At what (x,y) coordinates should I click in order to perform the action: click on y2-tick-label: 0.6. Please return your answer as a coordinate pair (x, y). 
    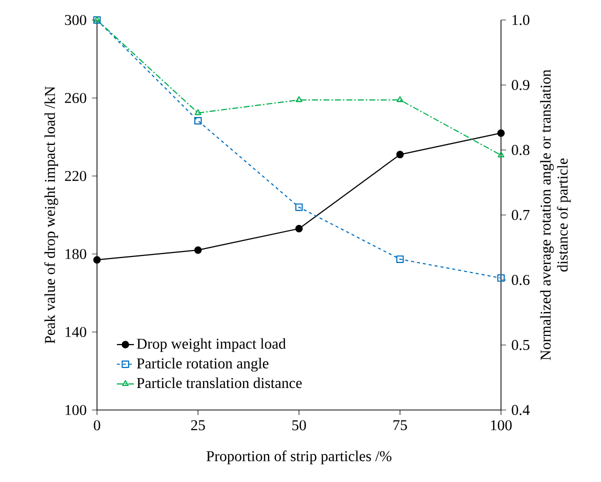
    Looking at the image, I should click on (521, 280).